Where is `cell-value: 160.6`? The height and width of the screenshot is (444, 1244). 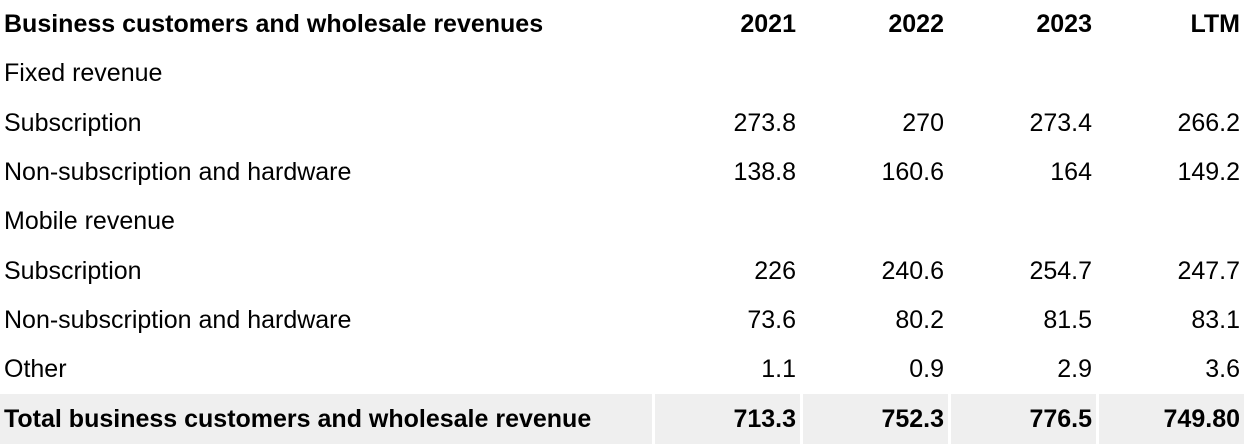 cell-value: 160.6 is located at coordinates (912, 172).